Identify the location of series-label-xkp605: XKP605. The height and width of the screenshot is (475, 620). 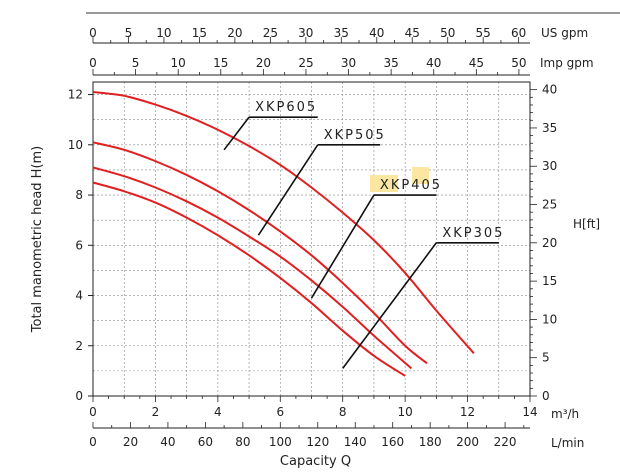
(286, 107).